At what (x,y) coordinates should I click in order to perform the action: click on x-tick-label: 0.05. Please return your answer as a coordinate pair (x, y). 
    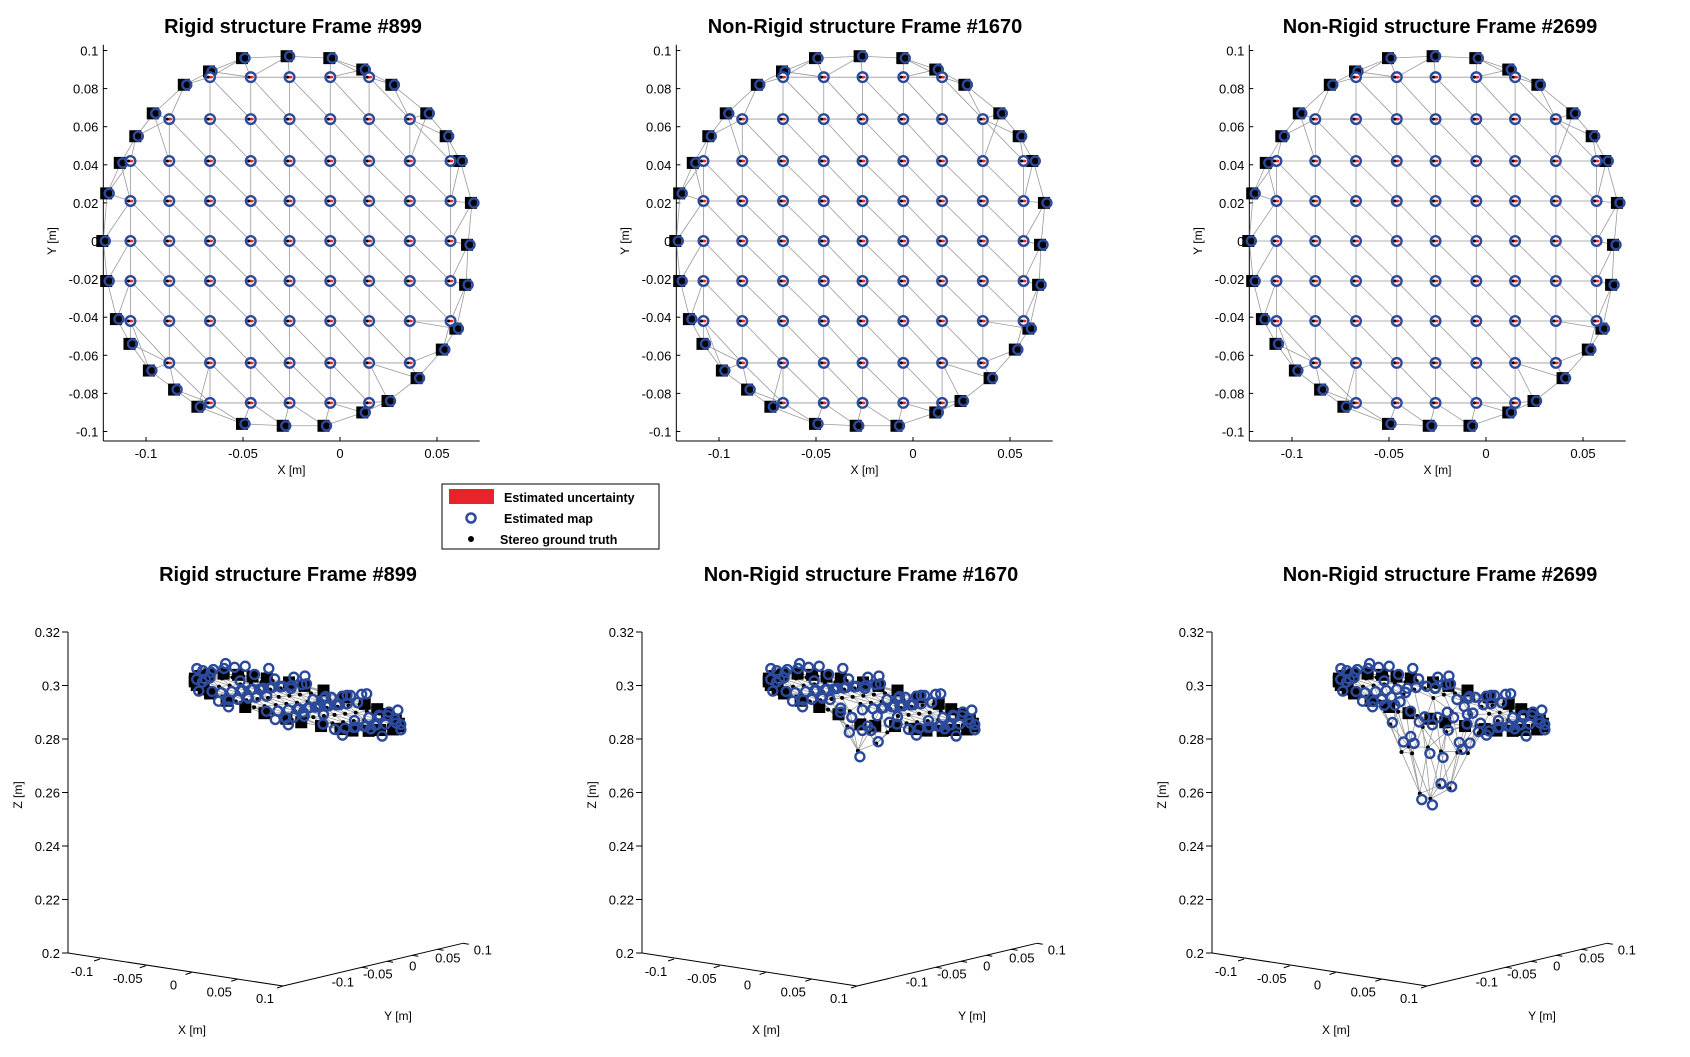
    Looking at the image, I should click on (436, 453).